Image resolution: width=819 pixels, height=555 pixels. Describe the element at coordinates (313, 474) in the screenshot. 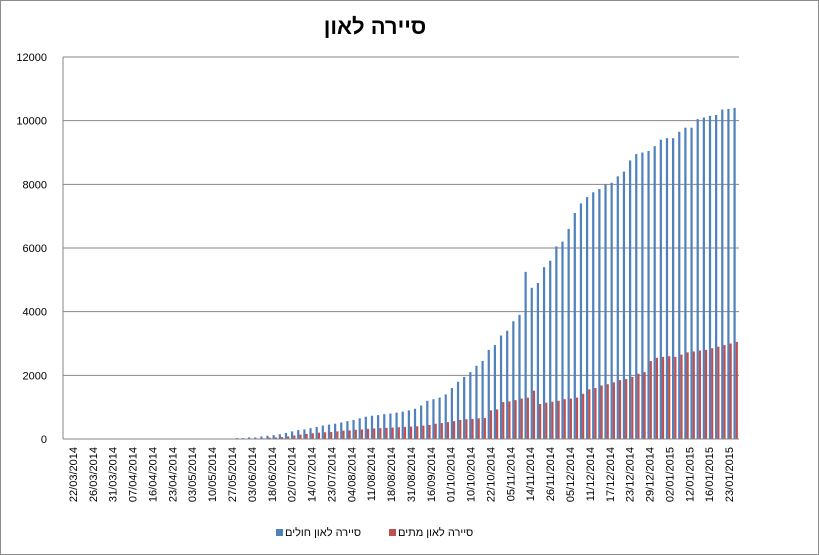

I see `x-tick-label: 14/07/2014` at that location.